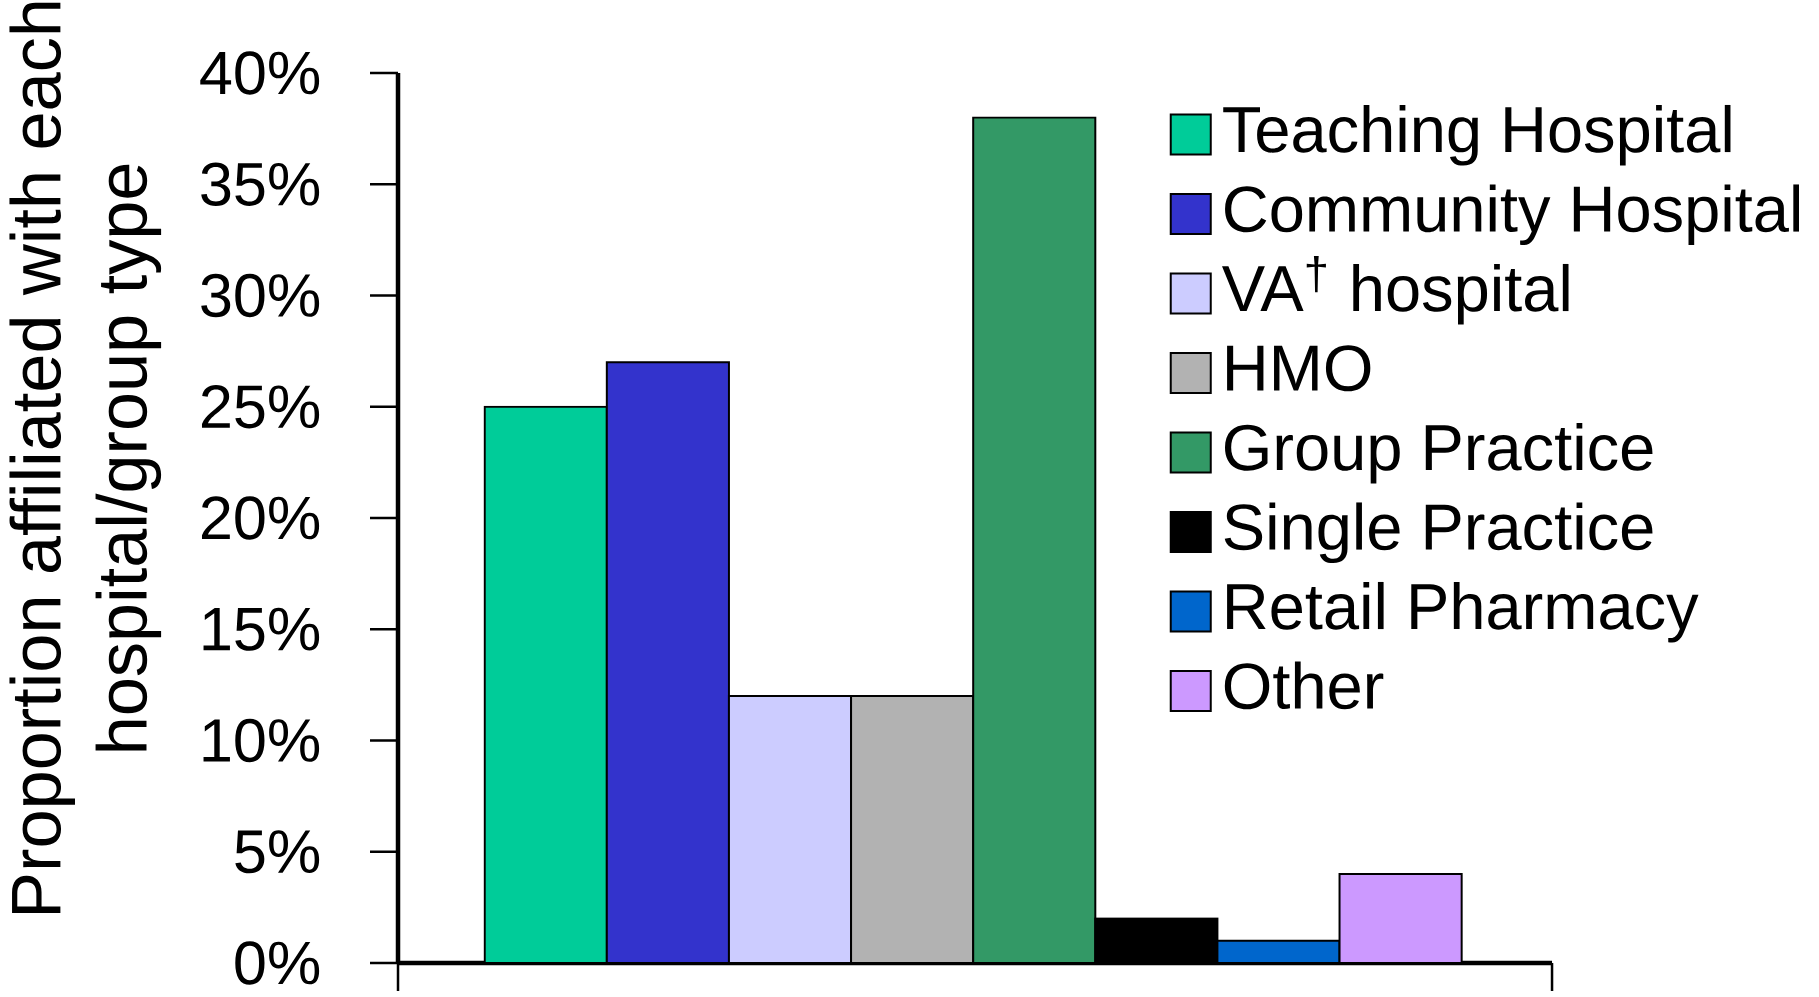  Describe the element at coordinates (1512, 215) in the screenshot. I see `legend-label: Community Hospital` at that location.